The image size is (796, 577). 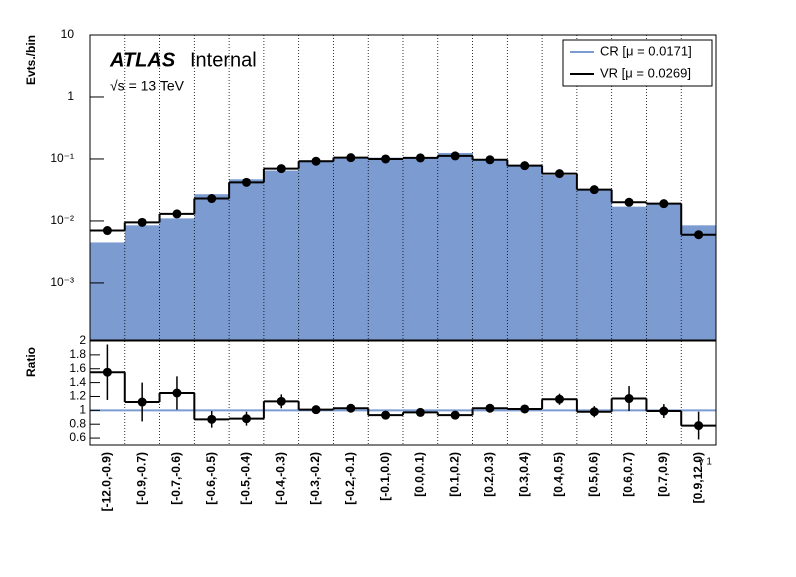 I want to click on atlas-label: ATLAS, so click(x=142, y=60).